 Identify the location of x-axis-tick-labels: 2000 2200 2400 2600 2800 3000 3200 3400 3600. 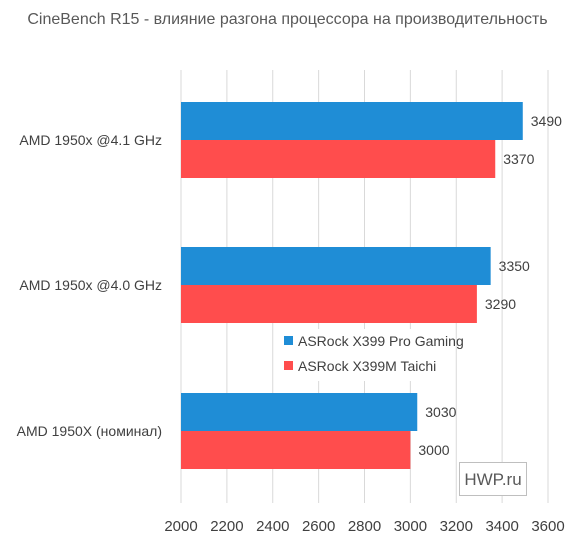
(364, 526).